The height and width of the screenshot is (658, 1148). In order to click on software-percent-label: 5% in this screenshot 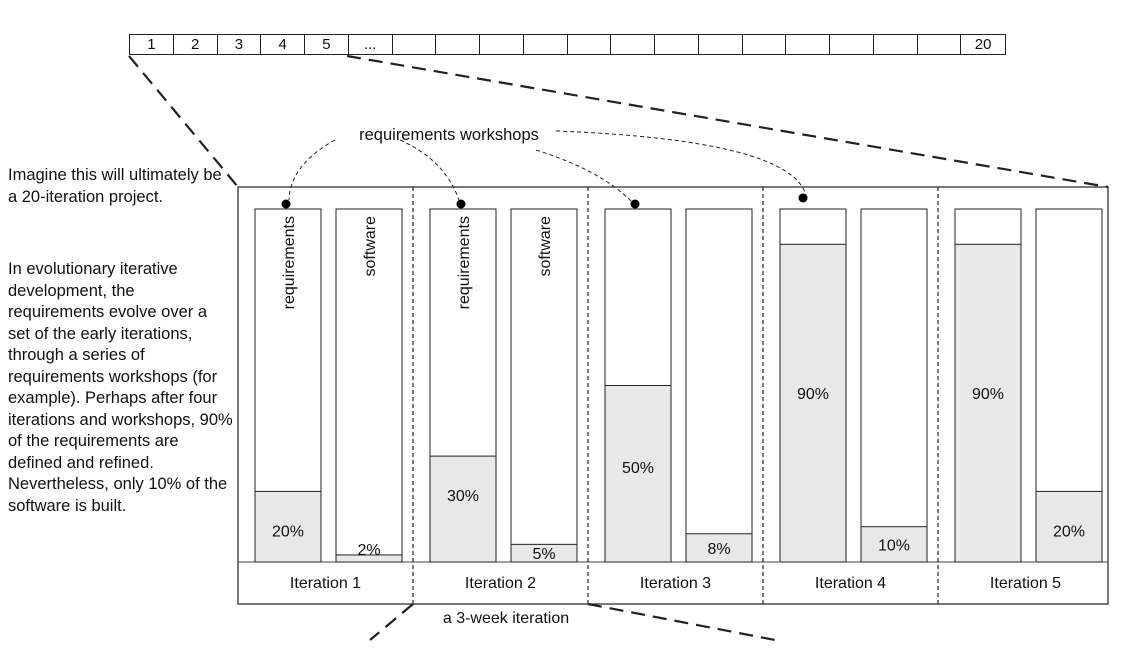, I will do `click(543, 554)`.